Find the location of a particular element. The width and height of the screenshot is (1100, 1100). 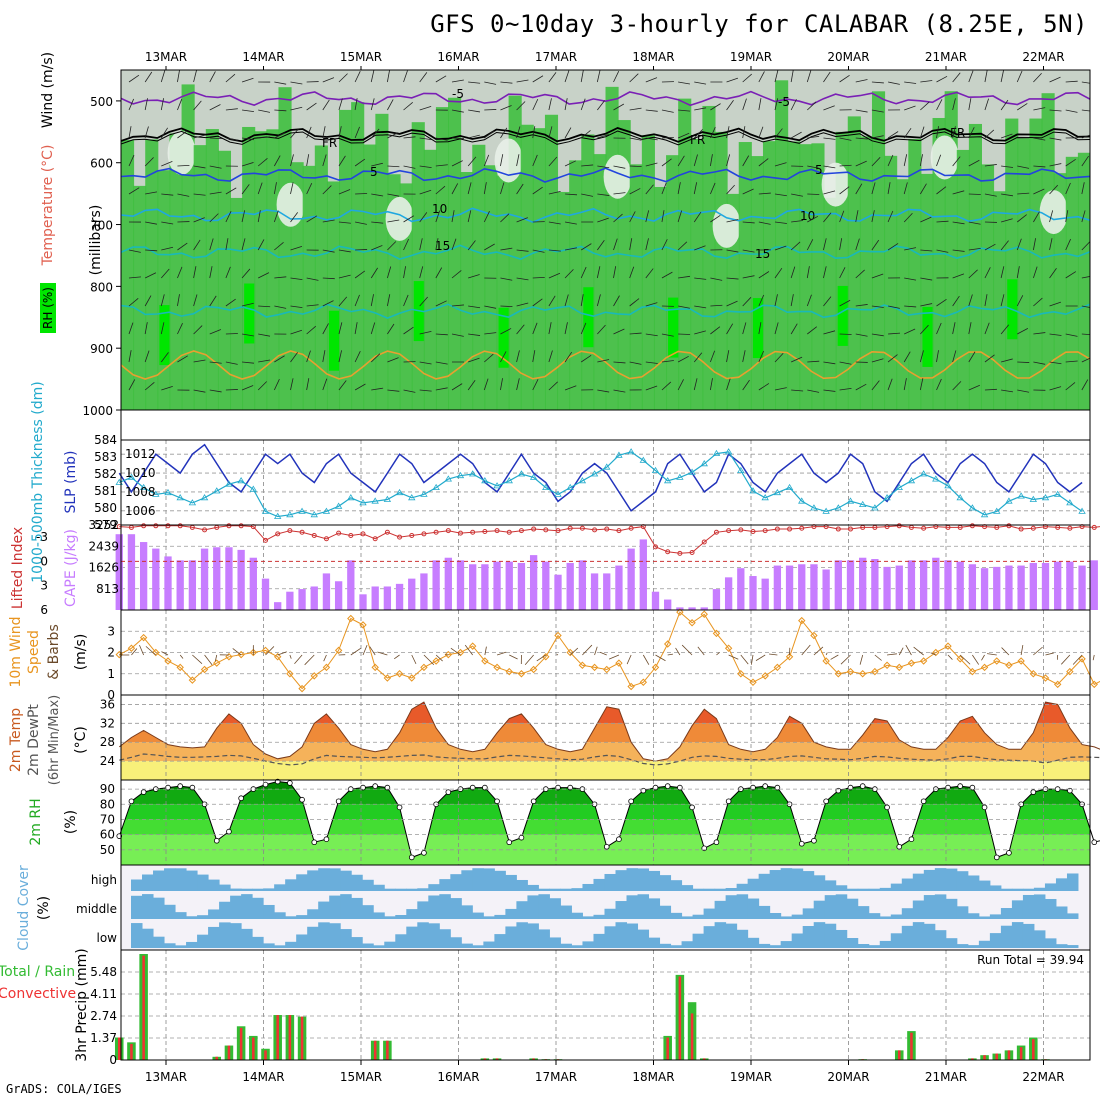

isotherm-label: FR is located at coordinates (697, 140).